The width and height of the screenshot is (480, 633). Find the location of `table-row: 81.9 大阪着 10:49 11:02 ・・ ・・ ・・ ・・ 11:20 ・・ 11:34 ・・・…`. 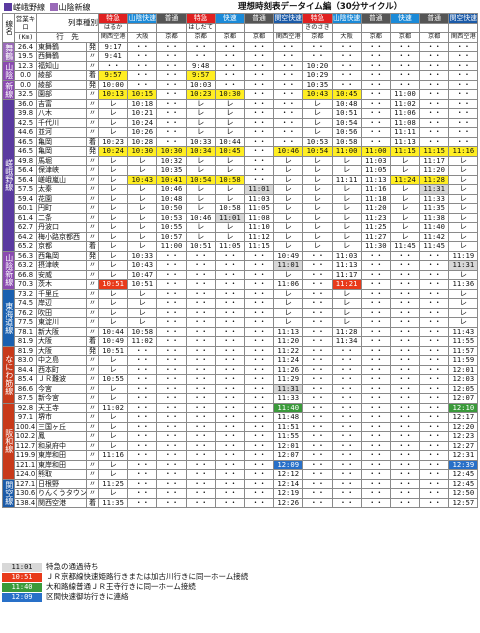

table-row: 81.9 大阪着 10:49 11:02 ・・ ・・ ・・ ・・ 11:20 ・・ 11:34 ・・・… is located at coordinates (241, 341).